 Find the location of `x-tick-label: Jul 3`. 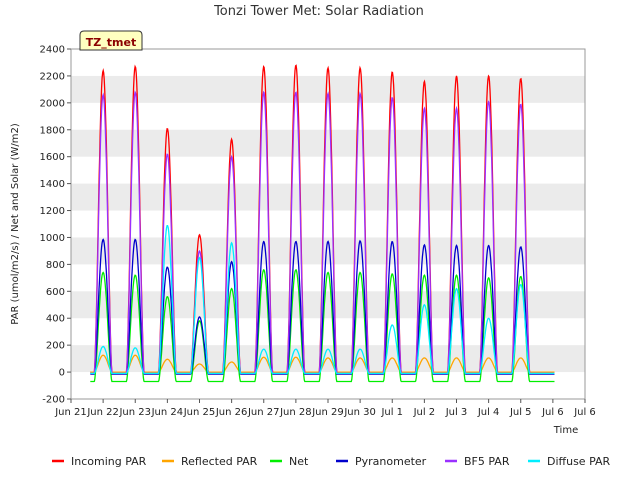

x-tick-label: Jul 3 is located at coordinates (456, 412).